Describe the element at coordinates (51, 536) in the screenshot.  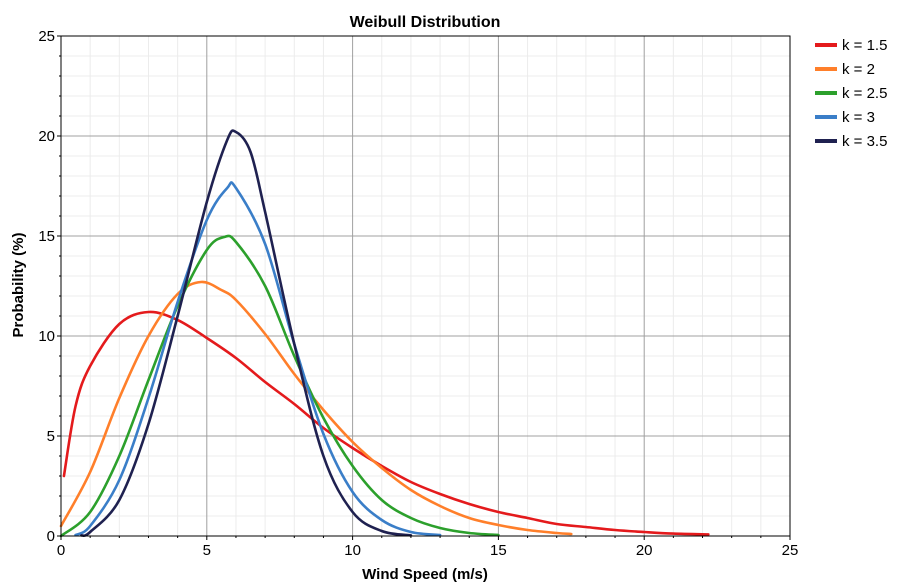
I see `y-tick-label: 0` at that location.